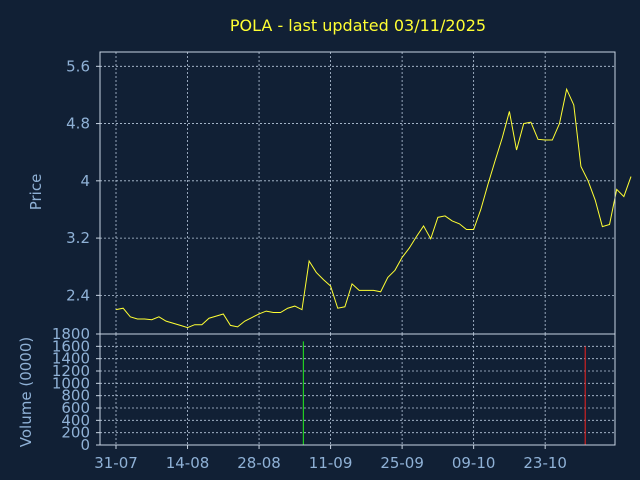  I want to click on x-tick-label: 31-07, so click(116, 463).